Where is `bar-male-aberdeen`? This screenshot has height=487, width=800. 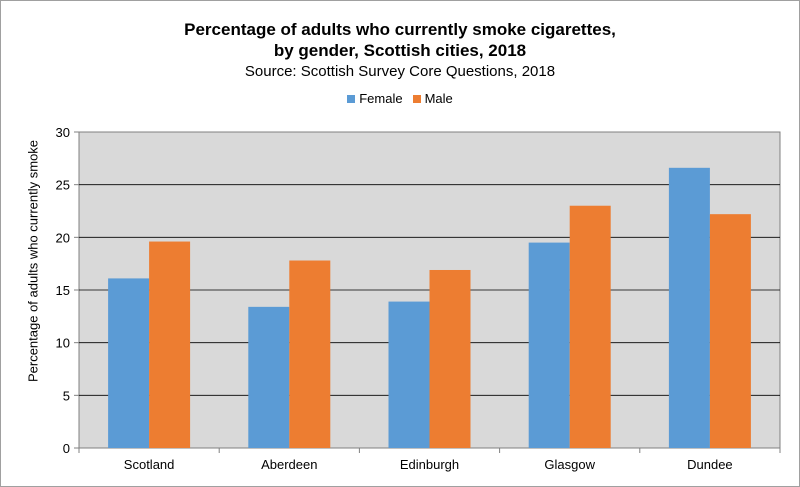
bar-male-aberdeen is located at coordinates (310, 354).